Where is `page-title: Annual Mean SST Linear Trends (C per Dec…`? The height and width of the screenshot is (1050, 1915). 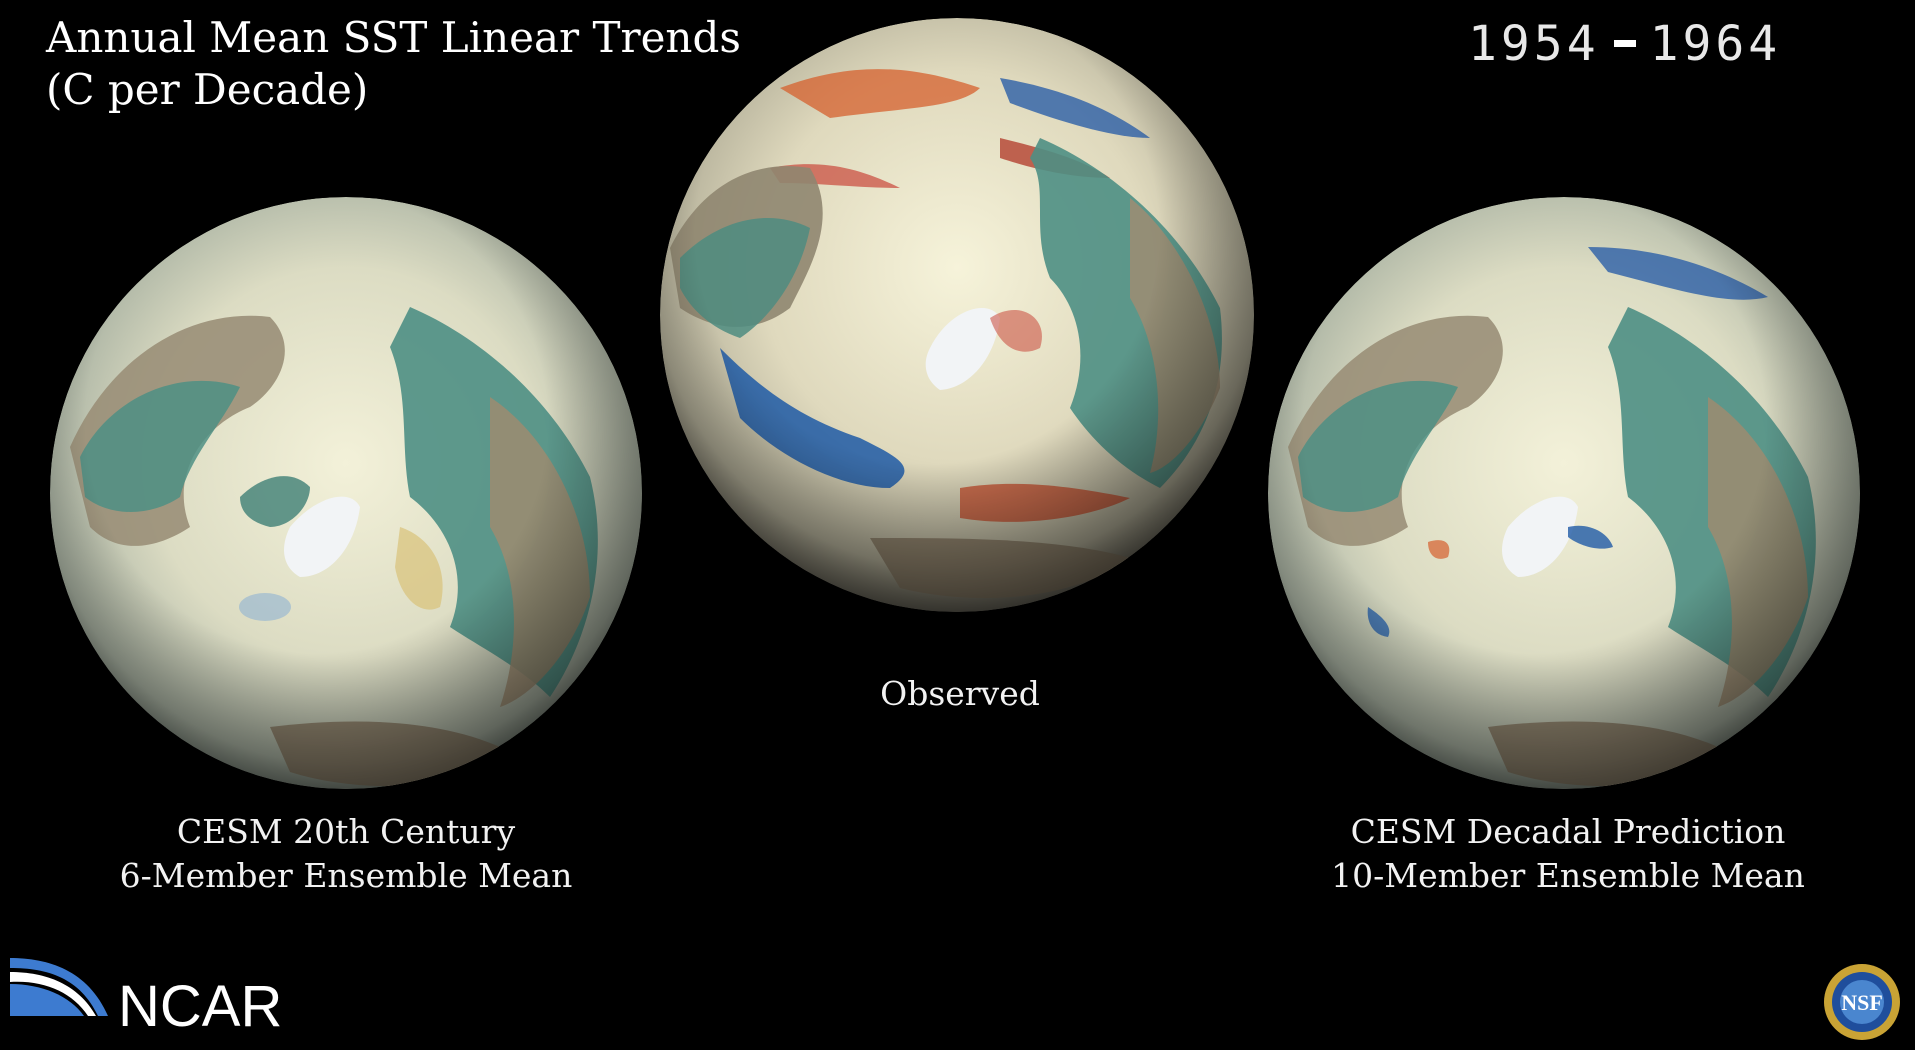 page-title: Annual Mean SST Linear Trends (C per Dec… is located at coordinates (393, 64).